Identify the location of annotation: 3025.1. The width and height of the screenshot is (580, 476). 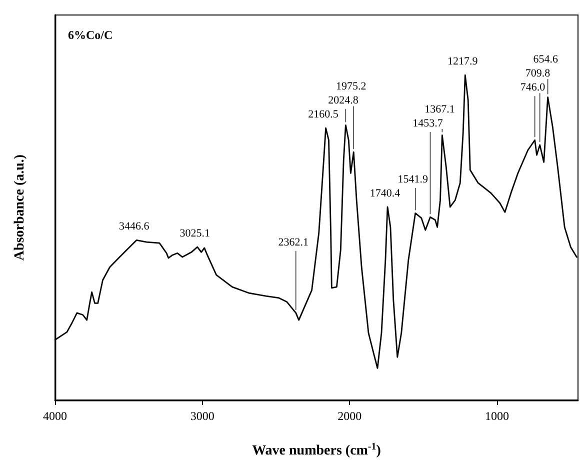
(195, 233).